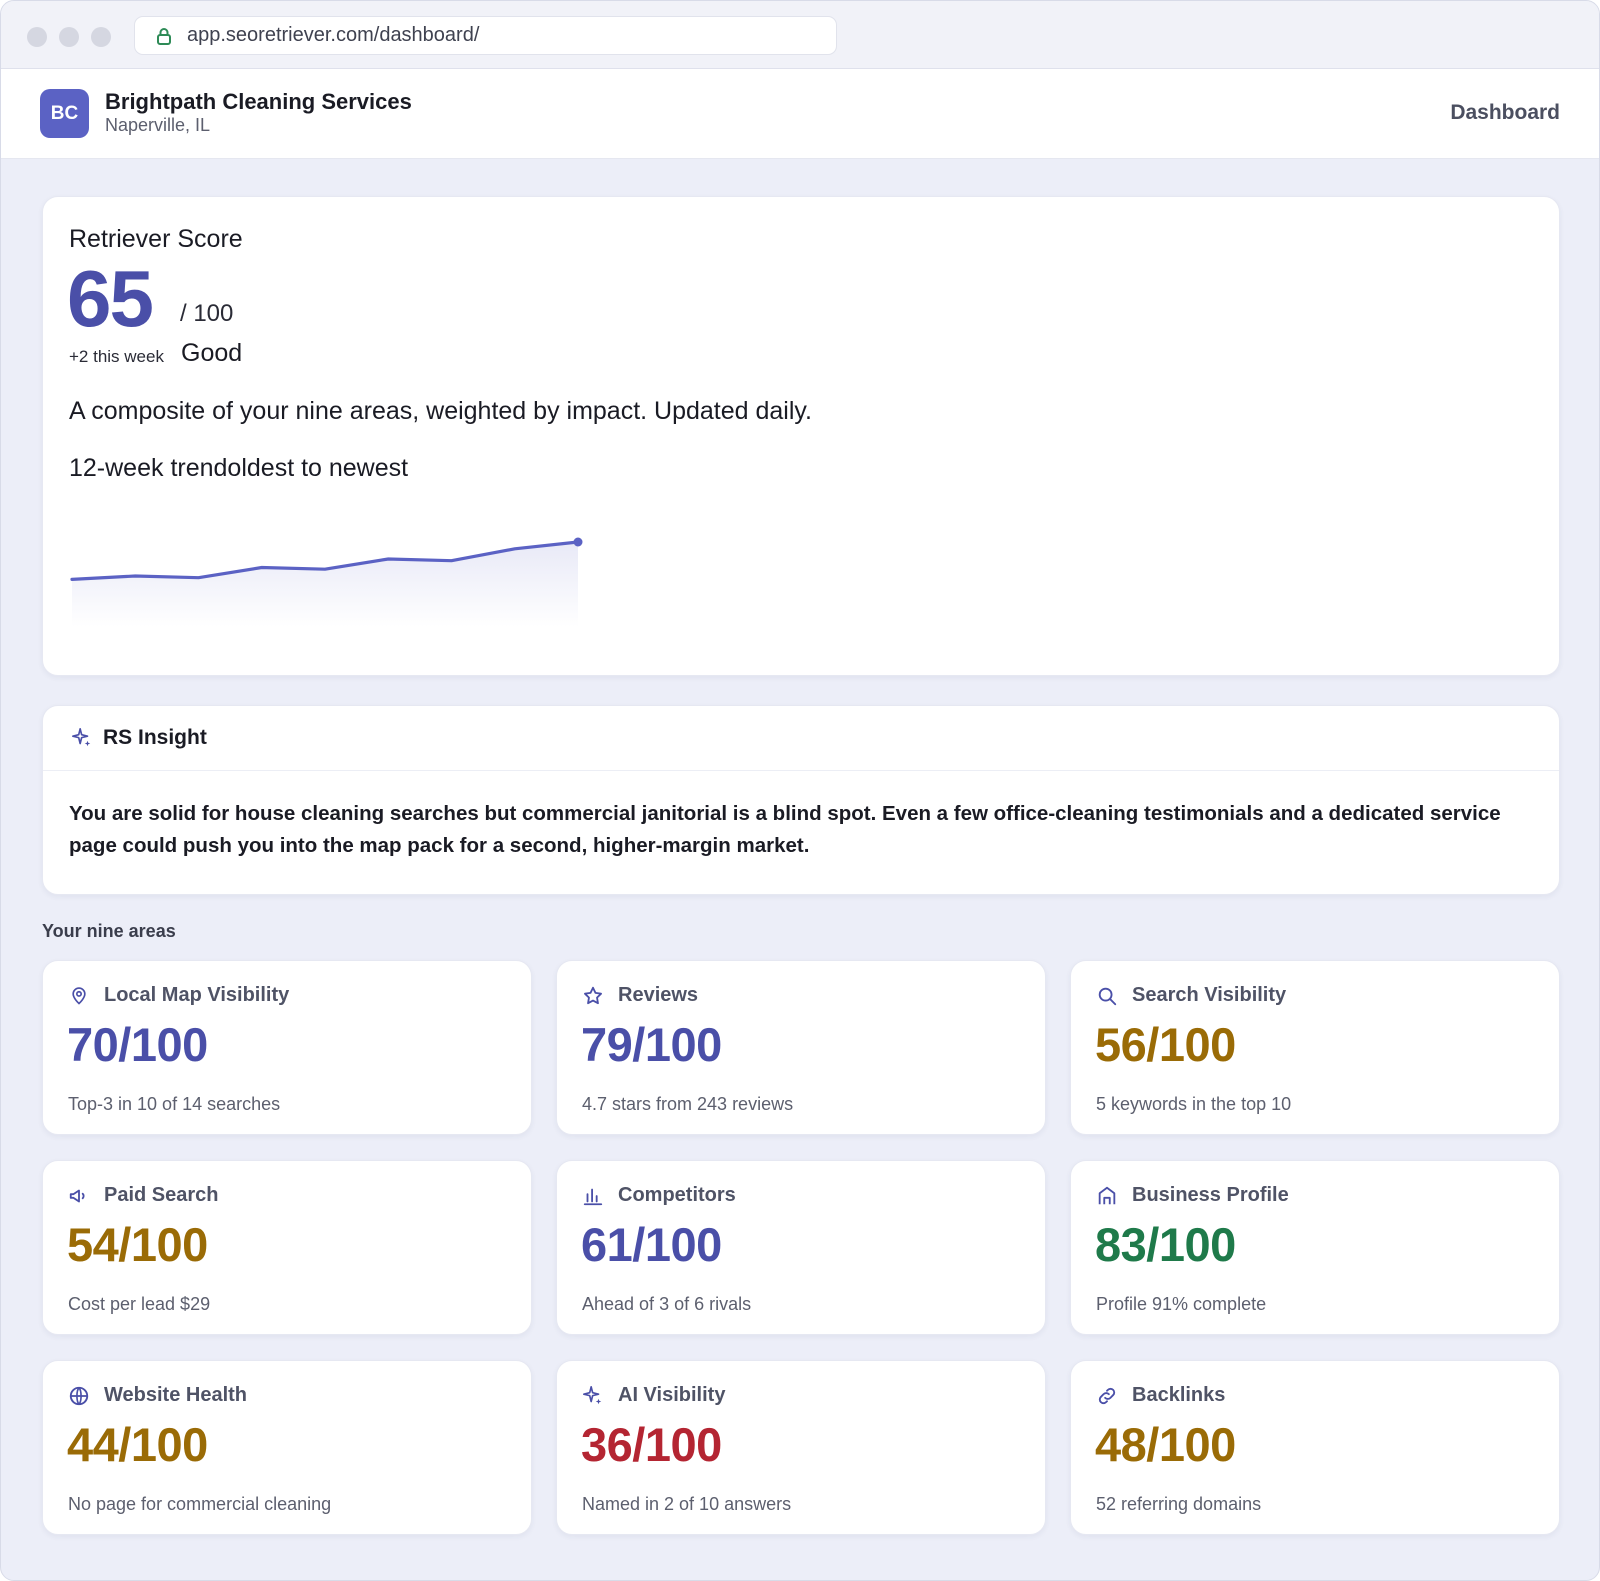 The width and height of the screenshot is (1600, 1581). I want to click on area-card-competitors: Competitors 61/100 Ahead of 3 of 6 rivals, so click(801, 1247).